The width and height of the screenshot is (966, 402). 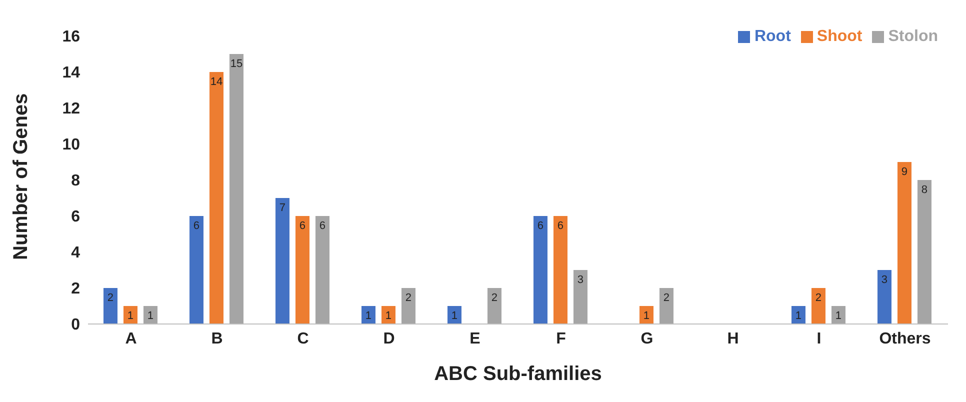 I want to click on y-tick-label: 6, so click(x=75, y=217).